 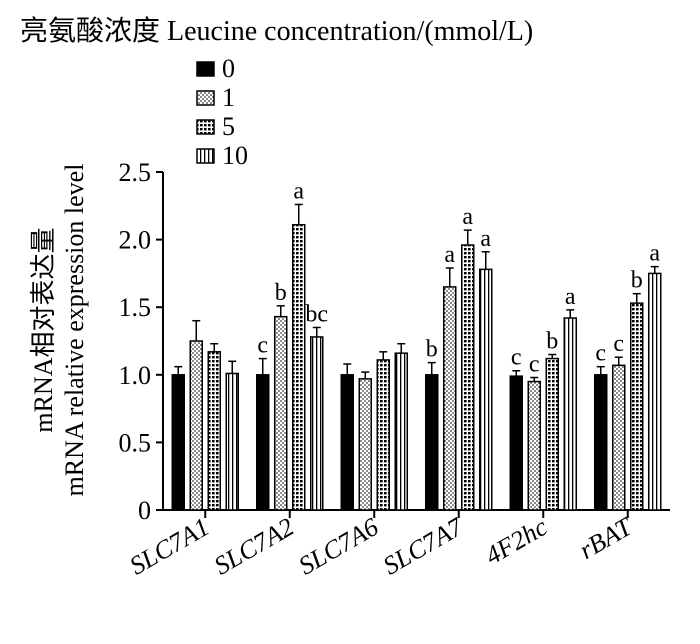 I want to click on x-tick-label: 4F2hc, so click(x=516, y=541).